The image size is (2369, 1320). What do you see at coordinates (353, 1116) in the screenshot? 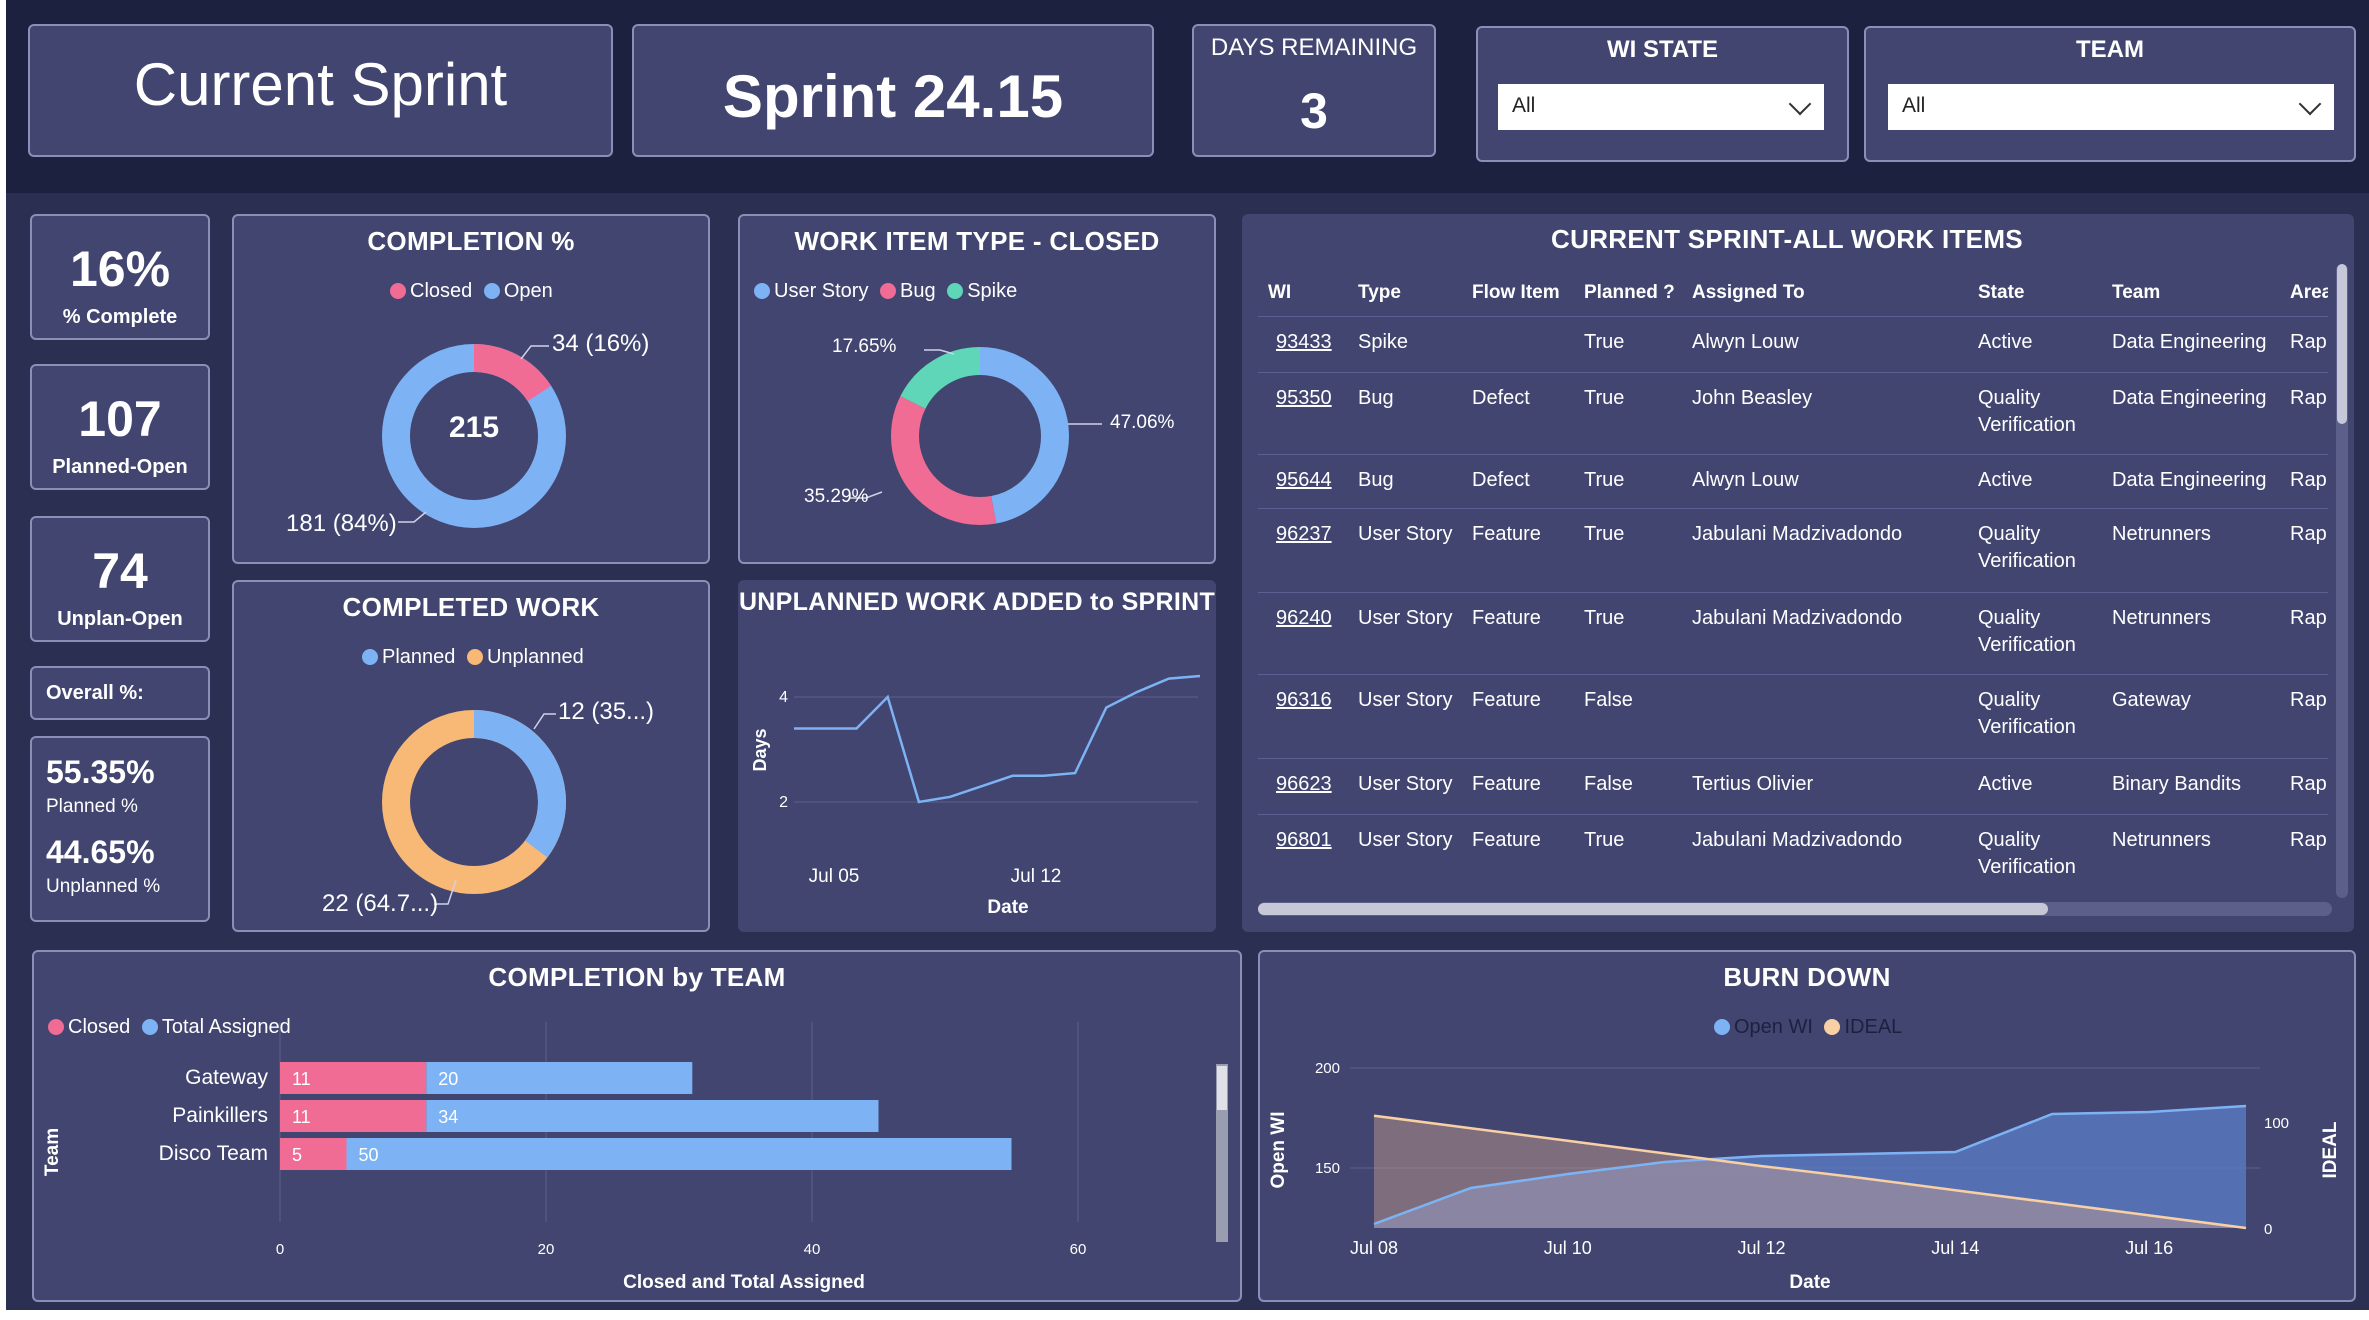
I see `closed-bar` at bounding box center [353, 1116].